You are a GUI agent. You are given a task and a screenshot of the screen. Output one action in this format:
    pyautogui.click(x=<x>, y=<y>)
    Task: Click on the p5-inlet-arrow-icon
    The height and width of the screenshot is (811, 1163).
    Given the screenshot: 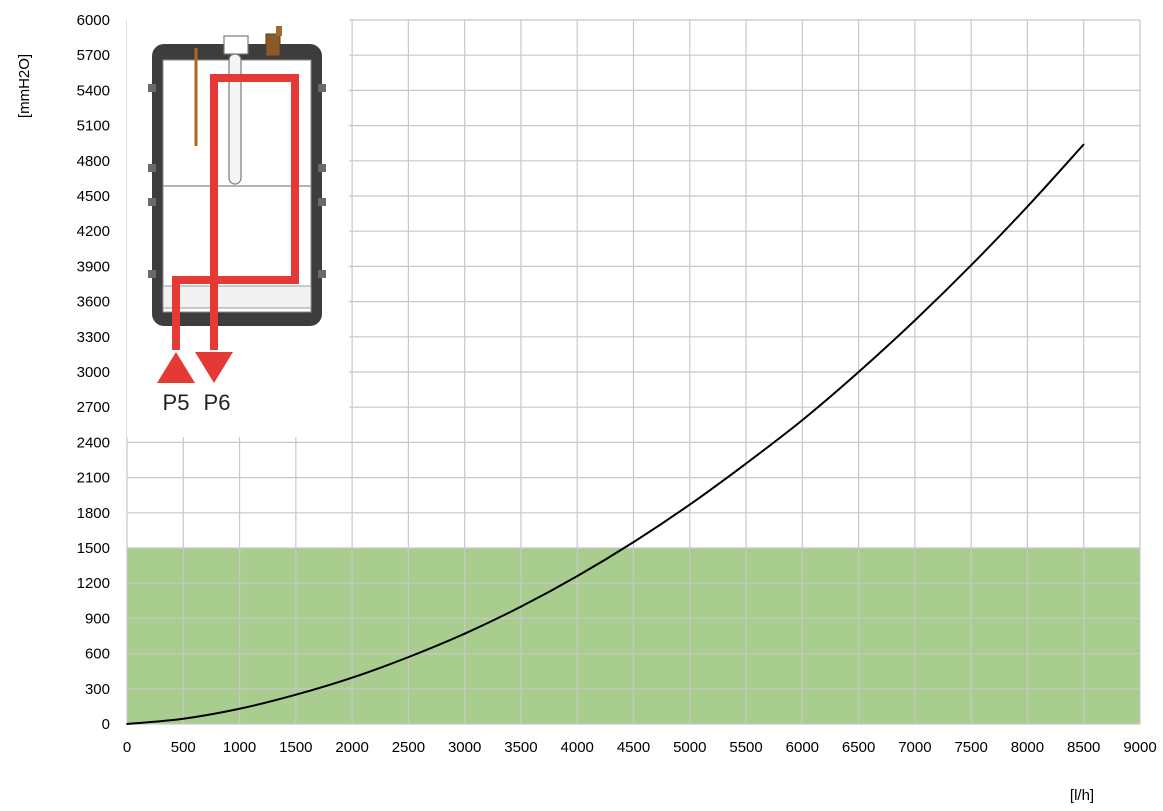 What is the action you would take?
    pyautogui.click(x=176, y=367)
    